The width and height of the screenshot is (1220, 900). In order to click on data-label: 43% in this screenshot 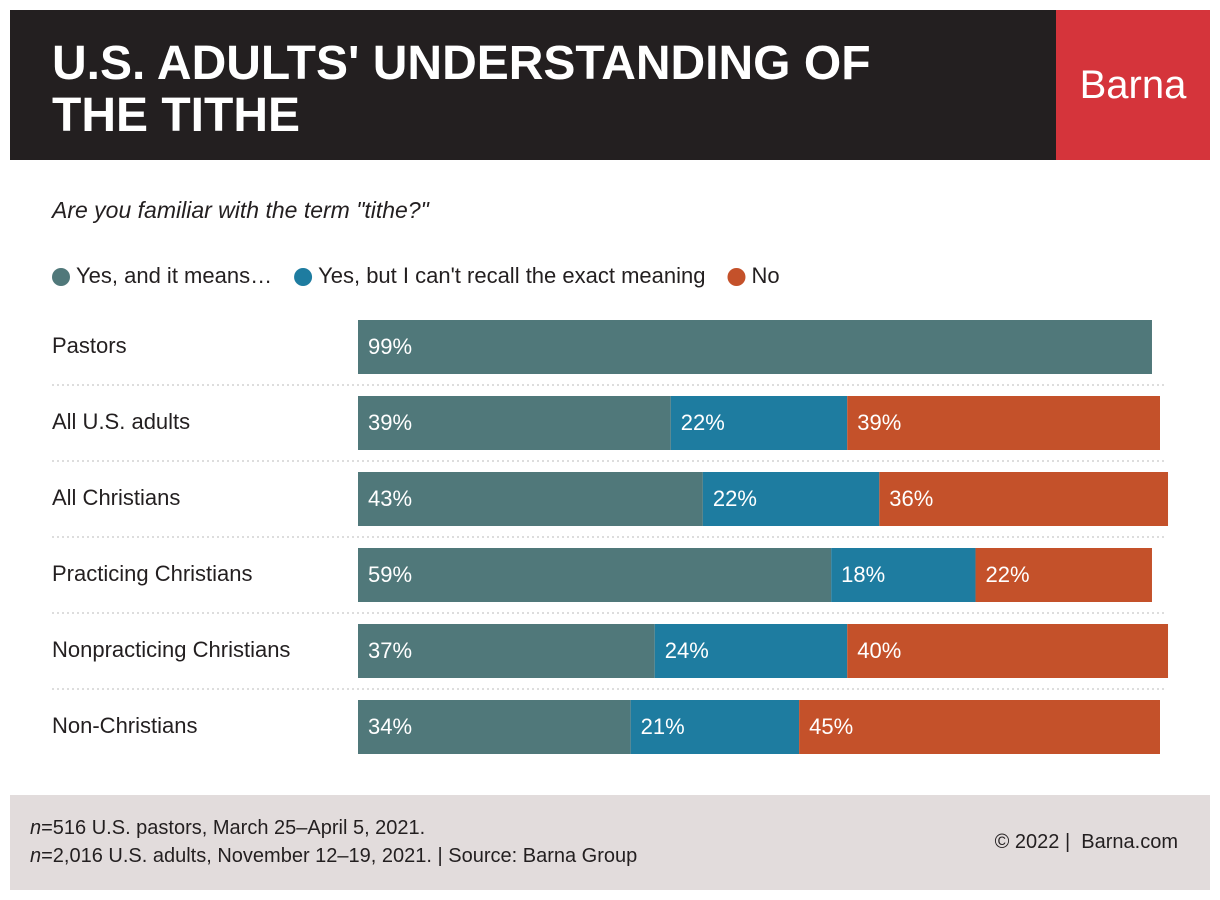, I will do `click(390, 498)`.